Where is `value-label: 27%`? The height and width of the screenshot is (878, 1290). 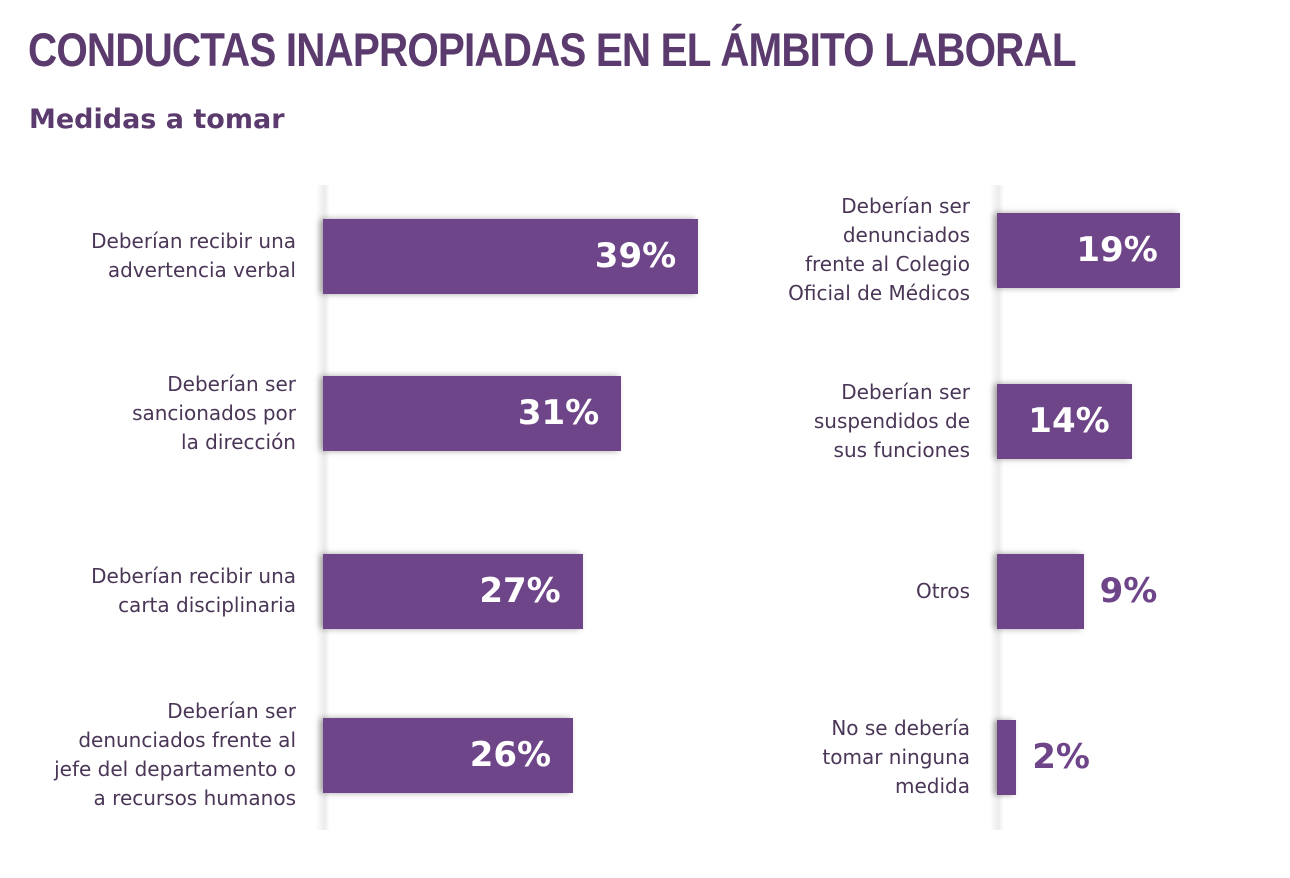 value-label: 27% is located at coordinates (520, 591).